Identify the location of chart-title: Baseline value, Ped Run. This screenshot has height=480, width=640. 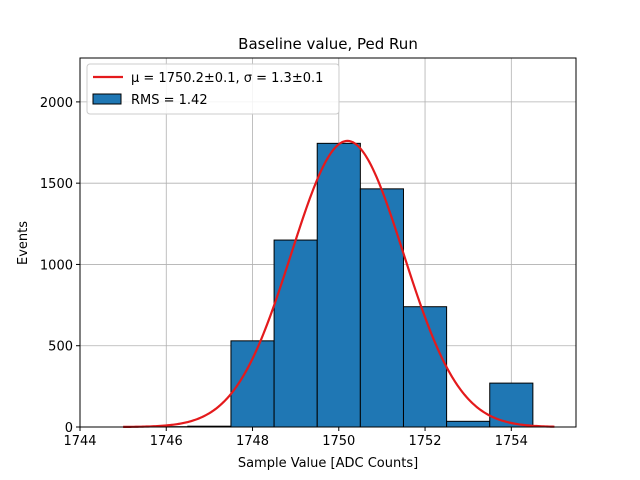
(328, 44).